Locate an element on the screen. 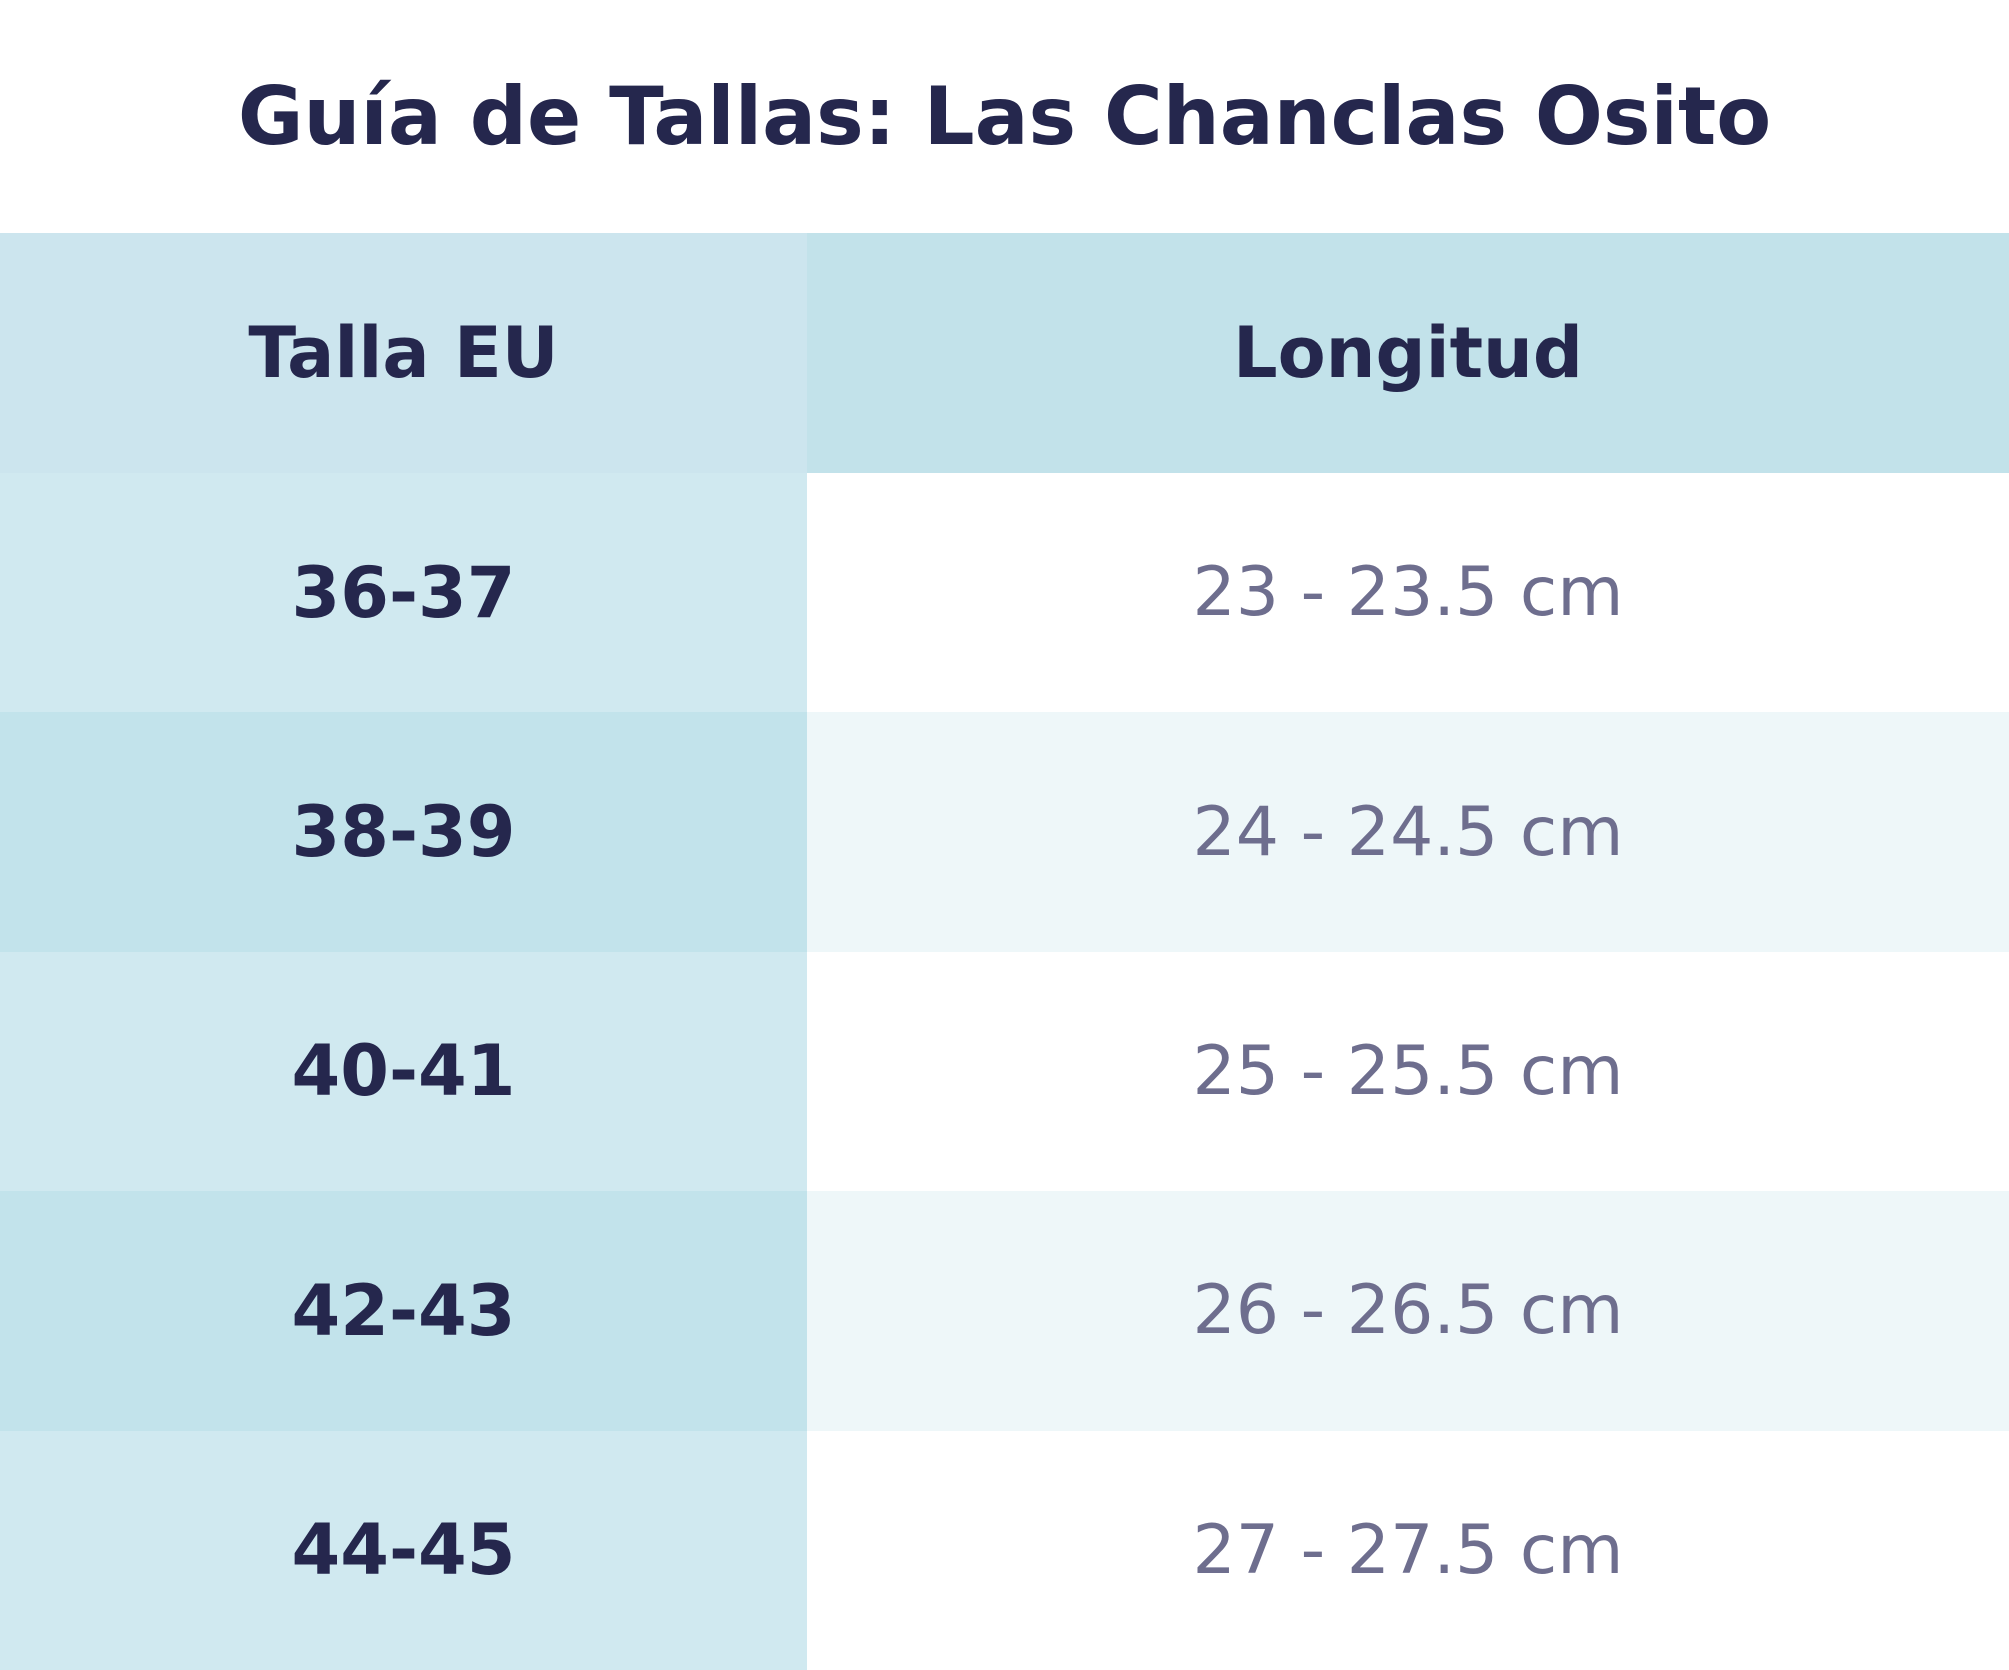 The width and height of the screenshot is (2009, 1670). length-cell: 27 - 27.5 cm is located at coordinates (1408, 1550).